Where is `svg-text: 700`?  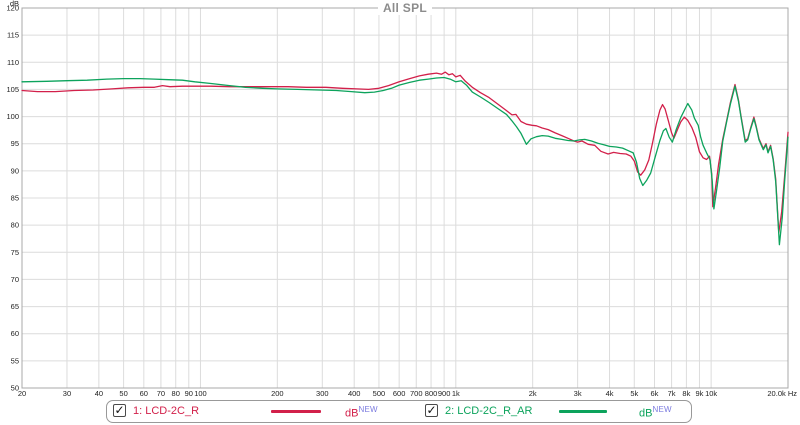 svg-text: 700 is located at coordinates (416, 393).